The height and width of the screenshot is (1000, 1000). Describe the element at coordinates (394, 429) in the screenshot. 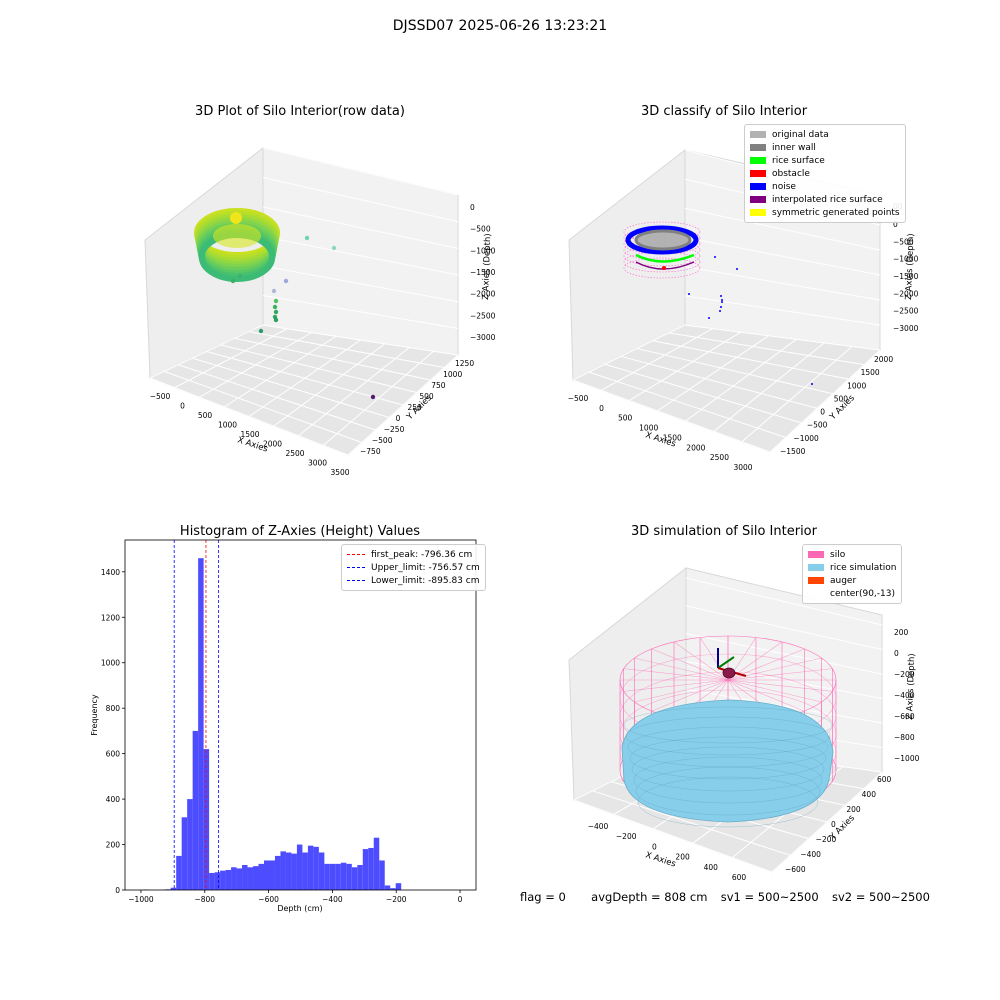

I see `panel1-y-tick-label: −250` at that location.